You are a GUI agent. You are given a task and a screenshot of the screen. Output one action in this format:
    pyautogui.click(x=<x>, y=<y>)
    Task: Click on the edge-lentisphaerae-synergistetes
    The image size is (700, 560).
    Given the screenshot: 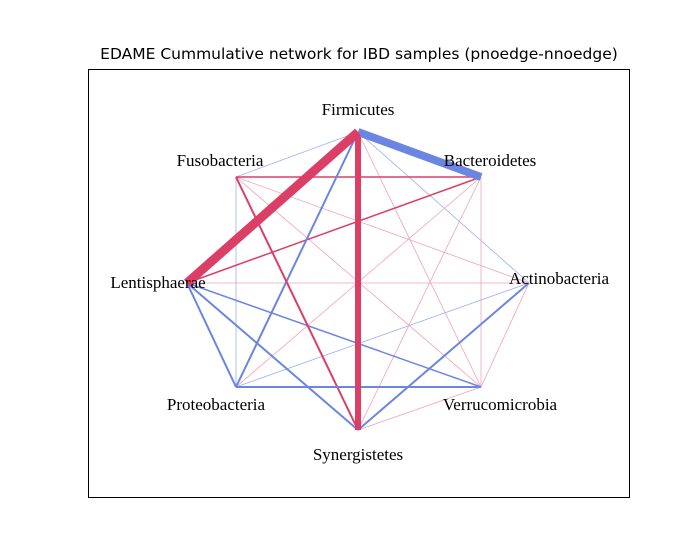 What is the action you would take?
    pyautogui.click(x=272, y=356)
    